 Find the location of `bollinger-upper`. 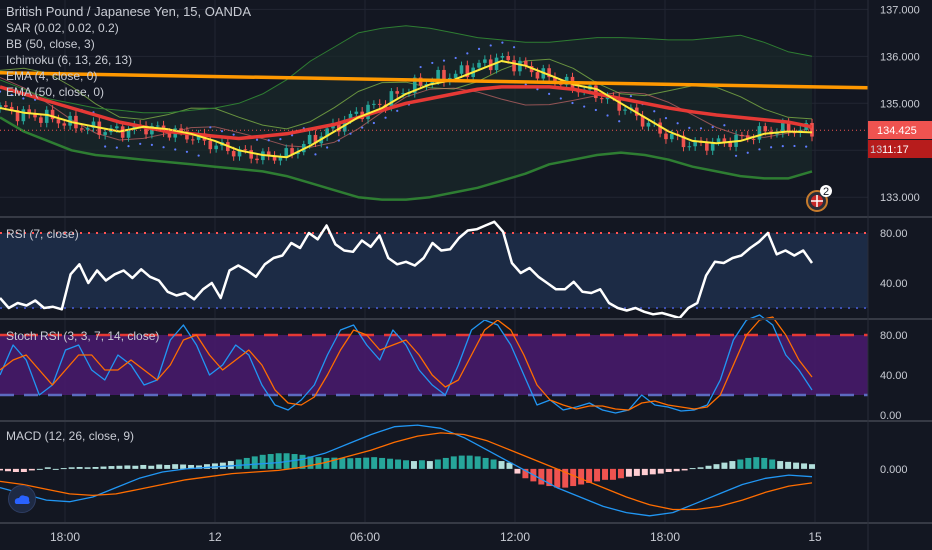

bollinger-upper is located at coordinates (406, 69).